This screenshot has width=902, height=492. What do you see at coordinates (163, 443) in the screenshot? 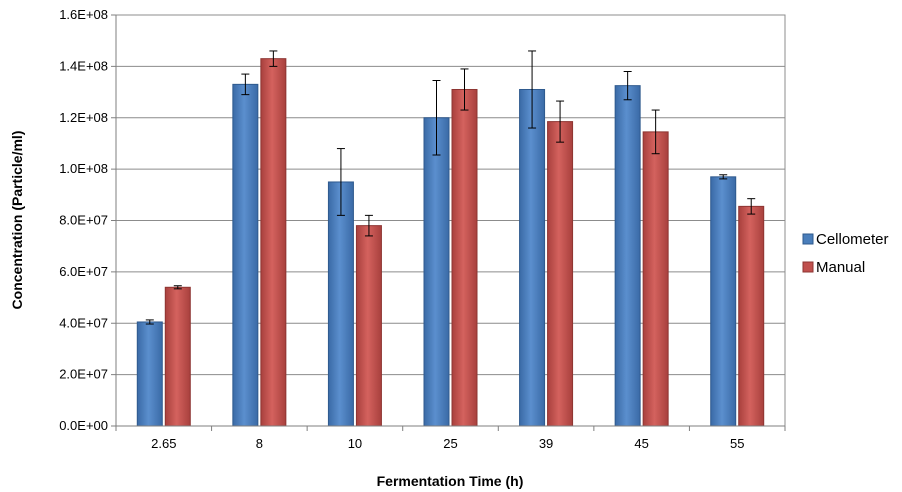
I see `x-tick-label: 2.65` at bounding box center [163, 443].